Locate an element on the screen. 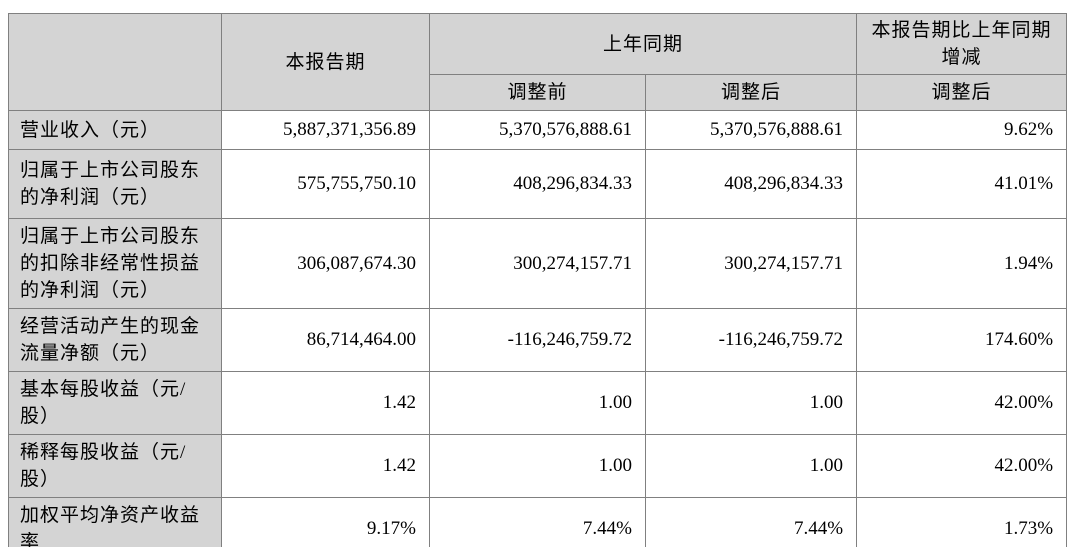 Image resolution: width=1080 pixels, height=547 pixels. cell-change-percent: 174.60% is located at coordinates (962, 340).